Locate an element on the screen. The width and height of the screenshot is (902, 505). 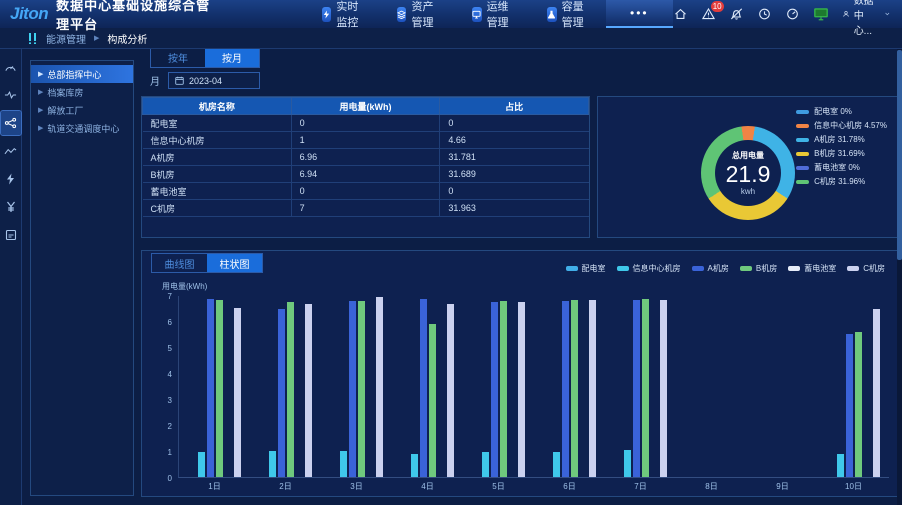
legend-label: 信息中心机房 4.57% is located at coordinates (850, 125).